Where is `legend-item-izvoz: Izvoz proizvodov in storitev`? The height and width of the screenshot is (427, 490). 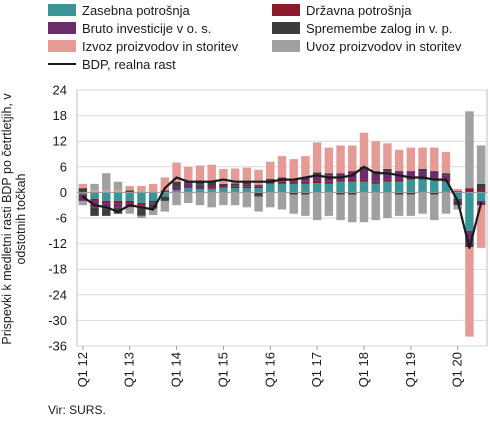 legend-item-izvoz: Izvoz proizvodov in storitev is located at coordinates (143, 46).